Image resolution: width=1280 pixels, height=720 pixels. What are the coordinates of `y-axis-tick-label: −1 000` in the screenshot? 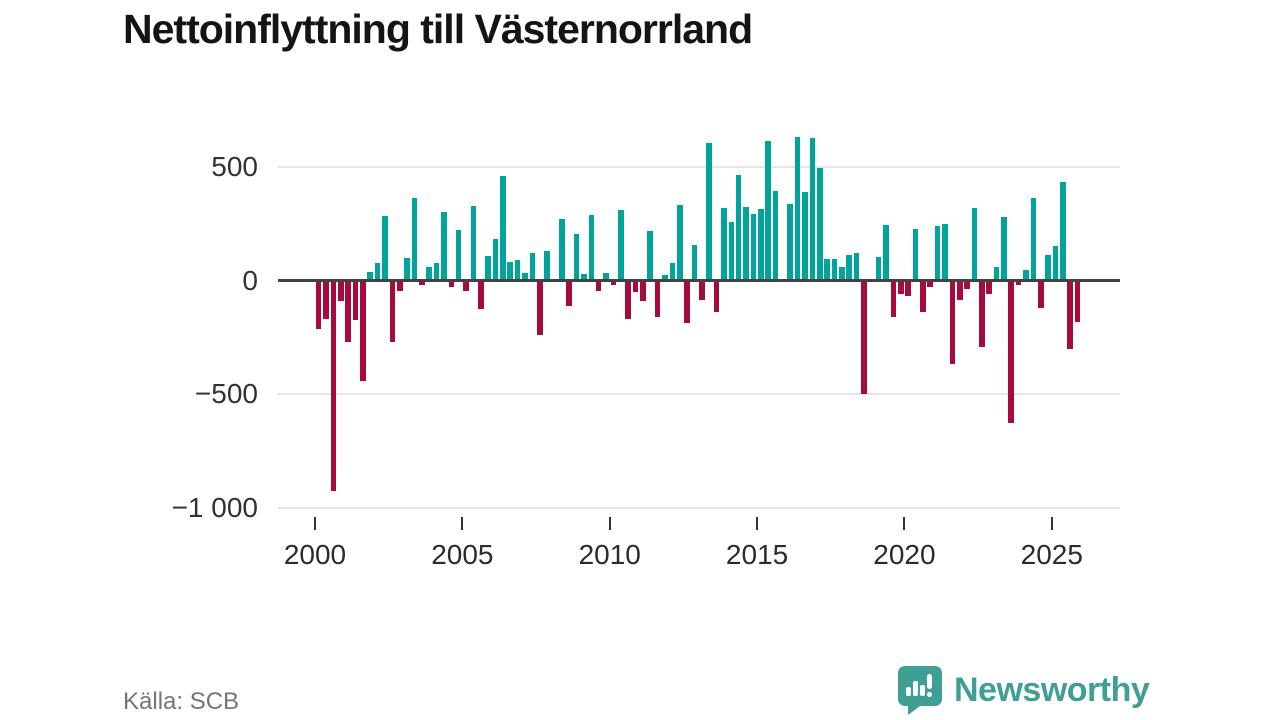 It's located at (214, 507).